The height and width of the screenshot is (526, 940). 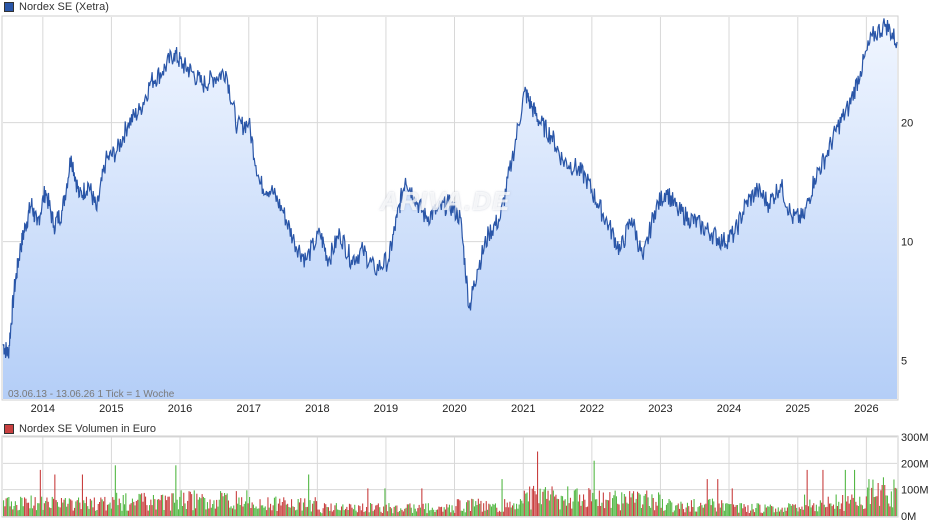 What do you see at coordinates (450, 483) in the screenshot?
I see `volume-bars` at bounding box center [450, 483].